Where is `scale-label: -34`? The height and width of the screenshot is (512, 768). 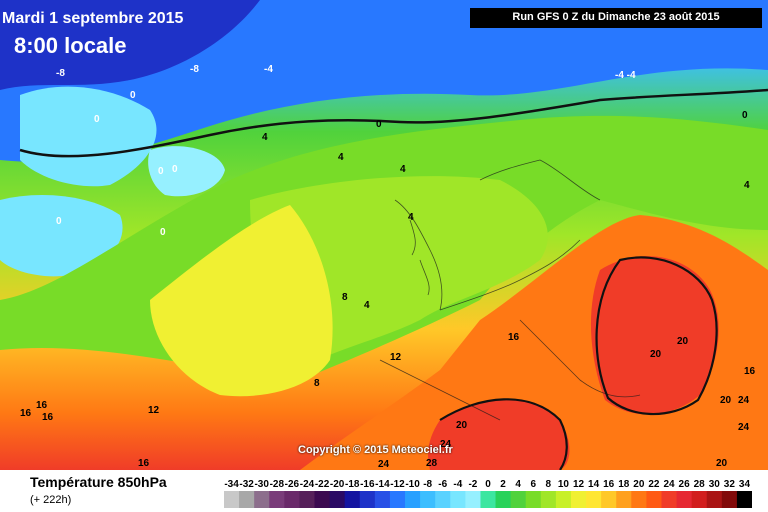
scale-label: -34 is located at coordinates (231, 484).